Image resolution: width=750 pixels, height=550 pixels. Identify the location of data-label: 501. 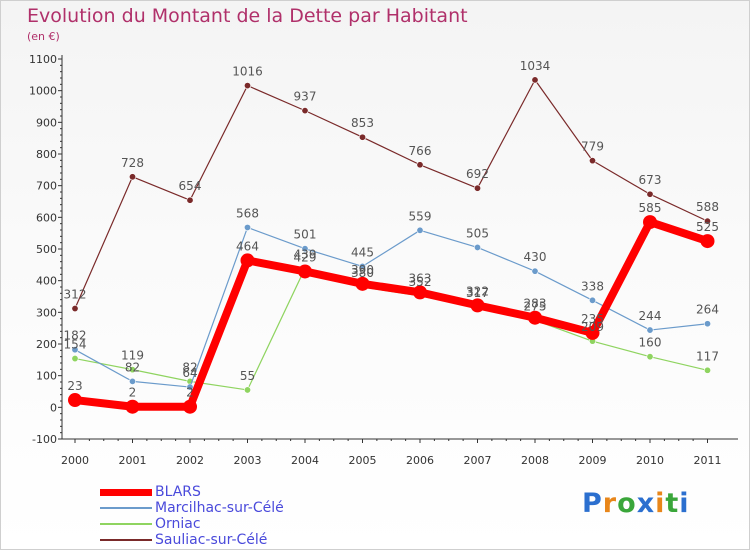
(305, 235).